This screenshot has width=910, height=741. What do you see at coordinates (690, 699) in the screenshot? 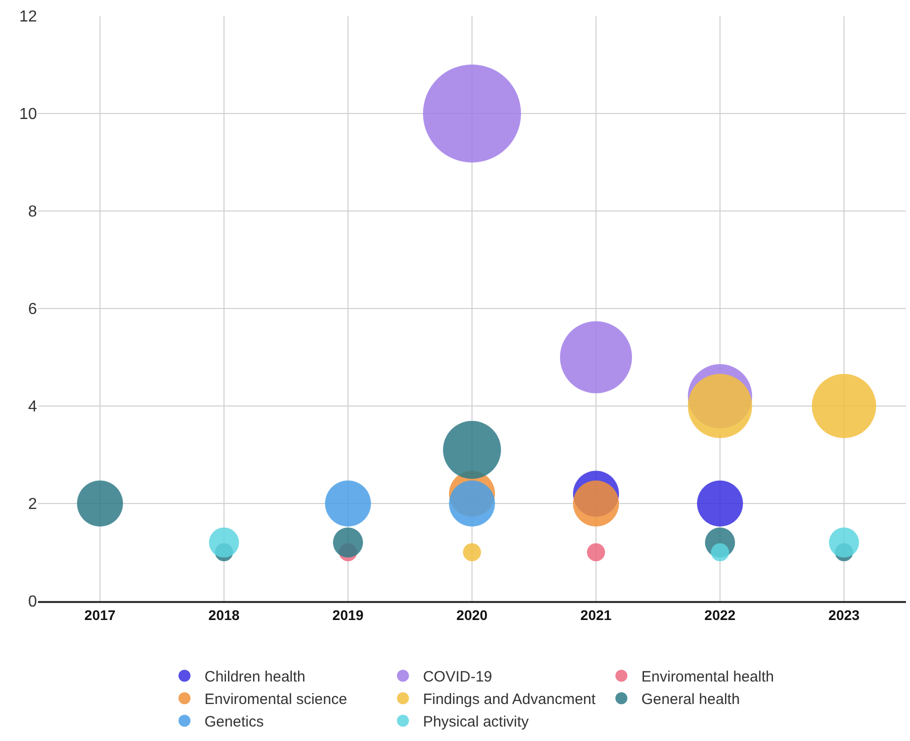
I see `legend-label: General health` at bounding box center [690, 699].